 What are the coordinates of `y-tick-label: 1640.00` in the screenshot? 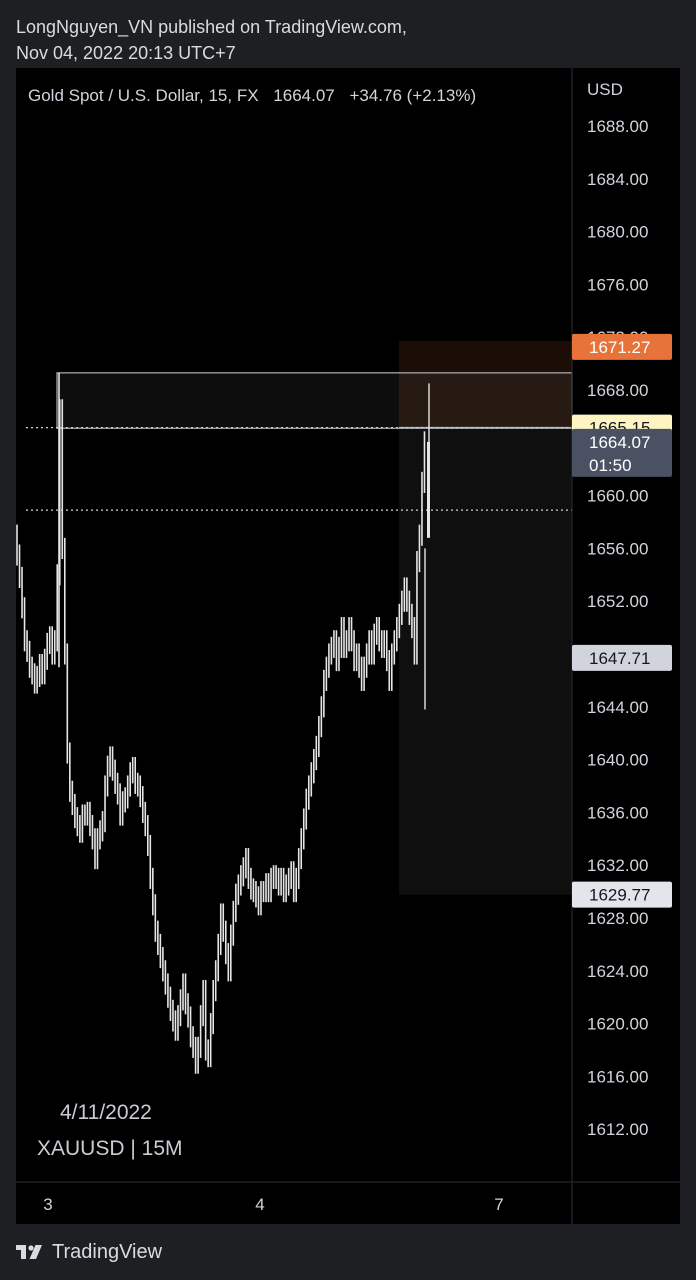 It's located at (617, 760).